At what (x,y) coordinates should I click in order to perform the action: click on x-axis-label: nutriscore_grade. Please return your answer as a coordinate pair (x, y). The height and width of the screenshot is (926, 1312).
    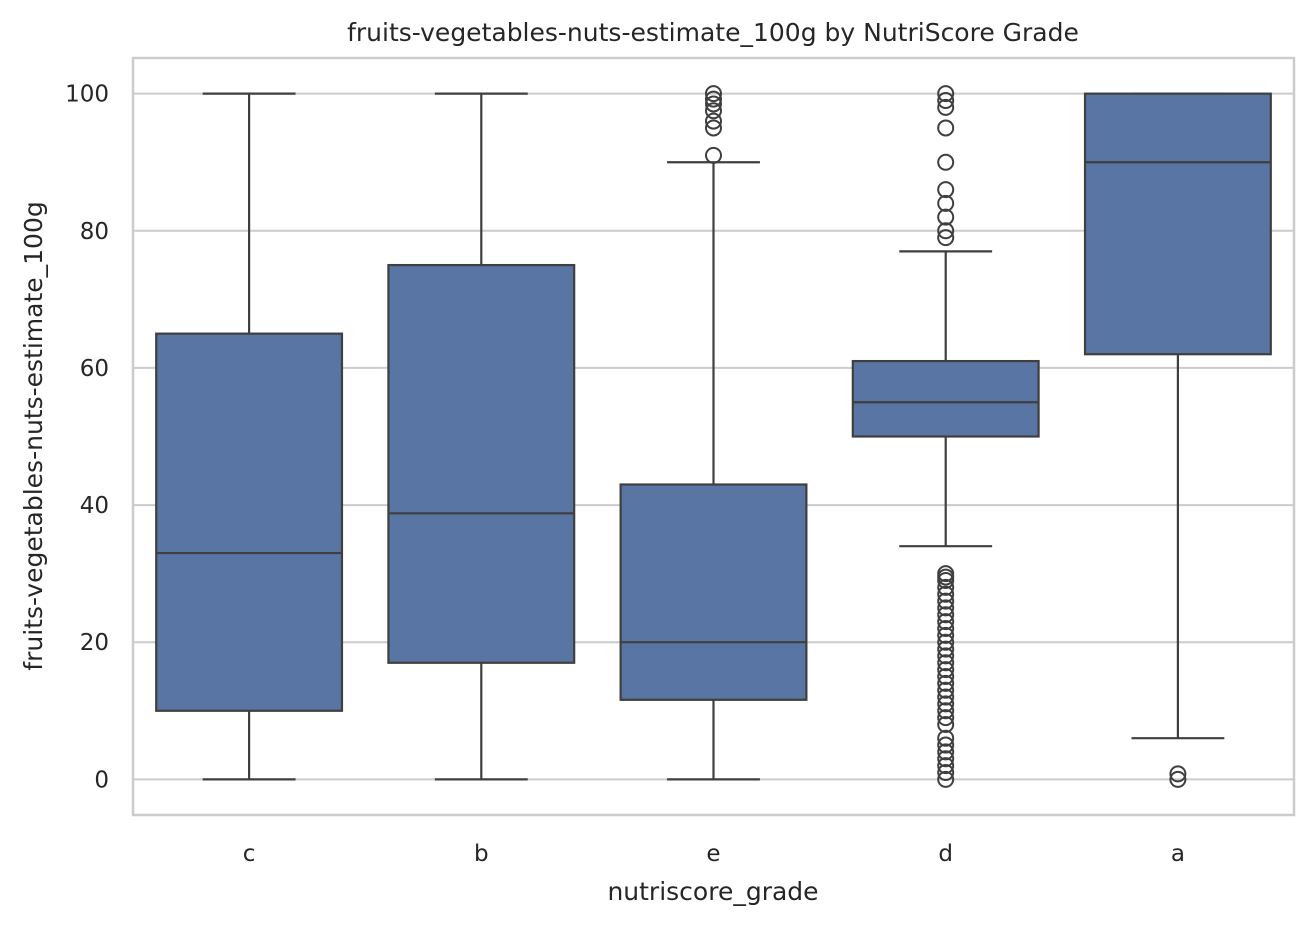
    Looking at the image, I should click on (712, 891).